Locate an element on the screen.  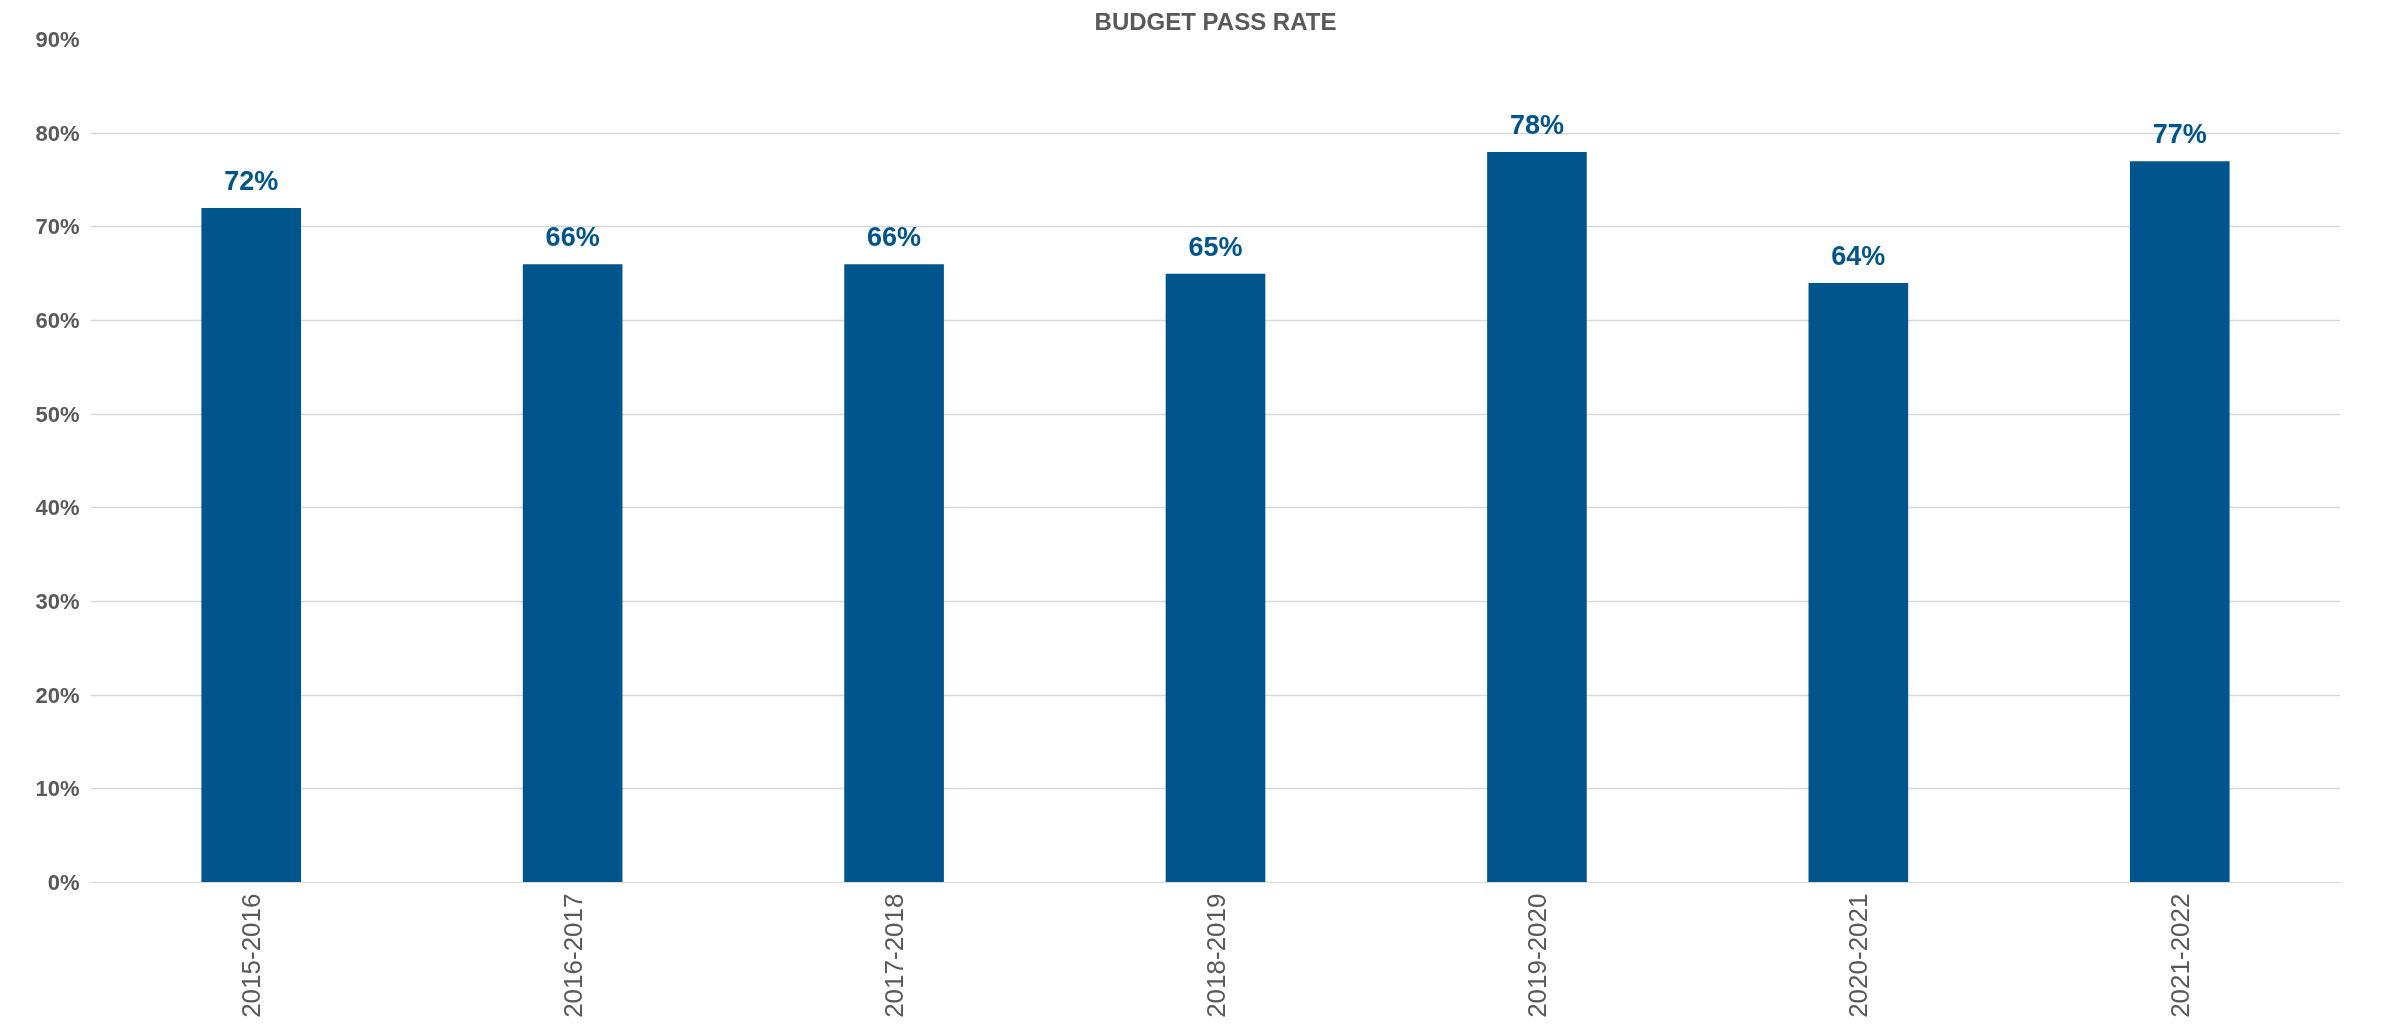
data-label: 77% is located at coordinates (2179, 134).